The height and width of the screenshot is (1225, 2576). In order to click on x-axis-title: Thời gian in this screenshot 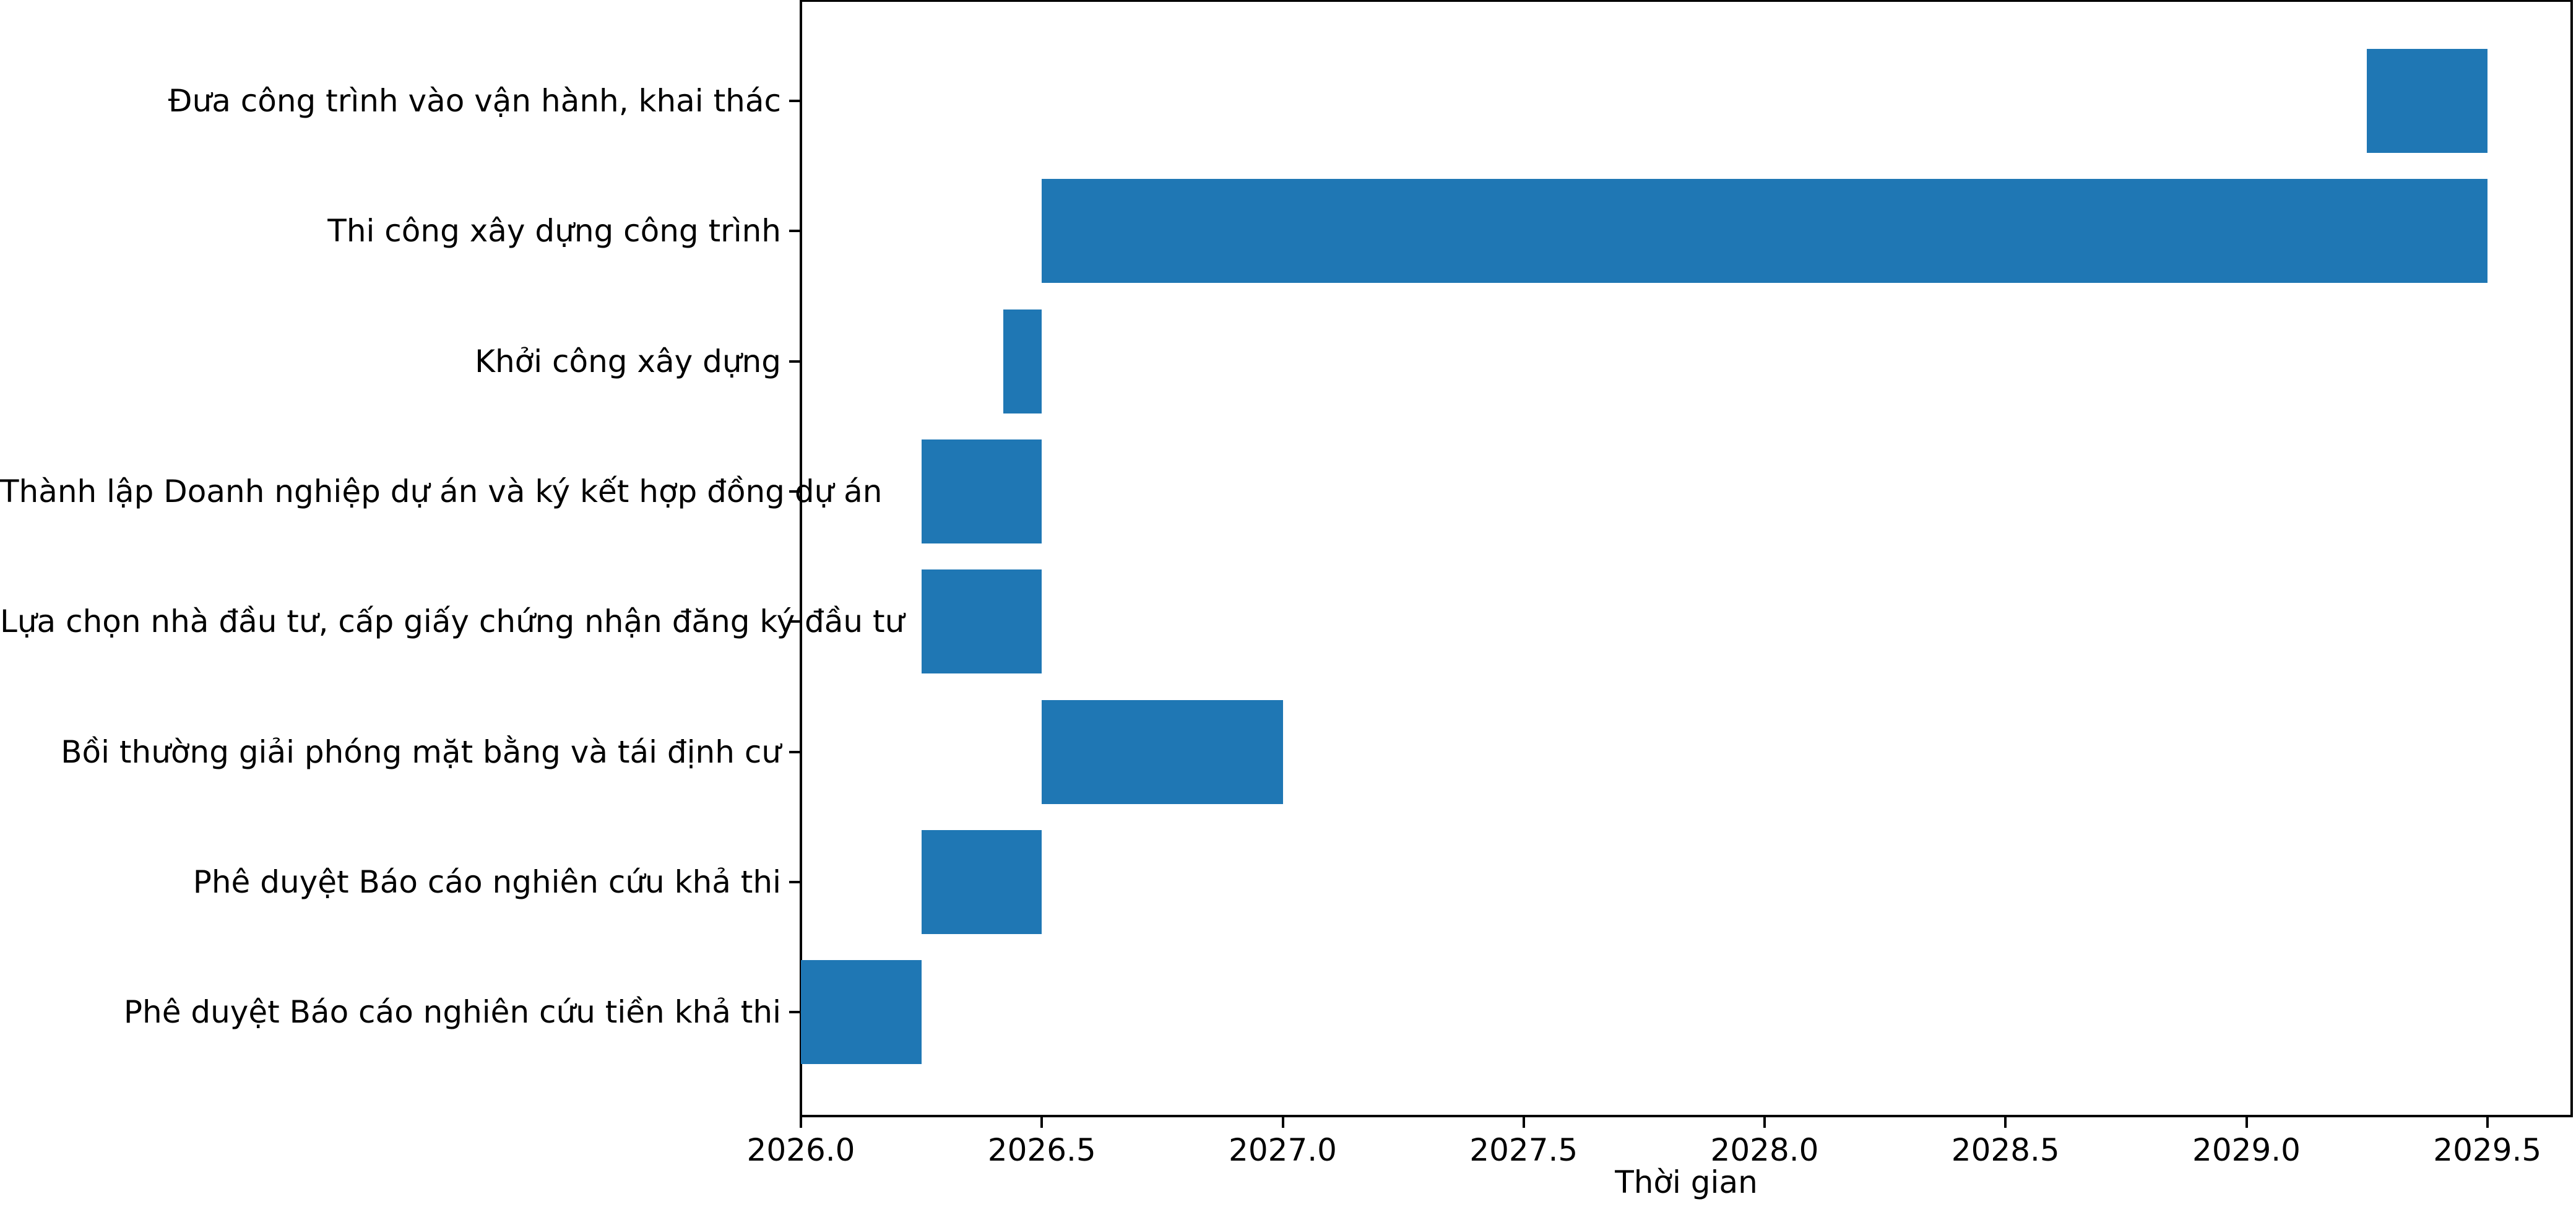, I will do `click(1686, 1182)`.